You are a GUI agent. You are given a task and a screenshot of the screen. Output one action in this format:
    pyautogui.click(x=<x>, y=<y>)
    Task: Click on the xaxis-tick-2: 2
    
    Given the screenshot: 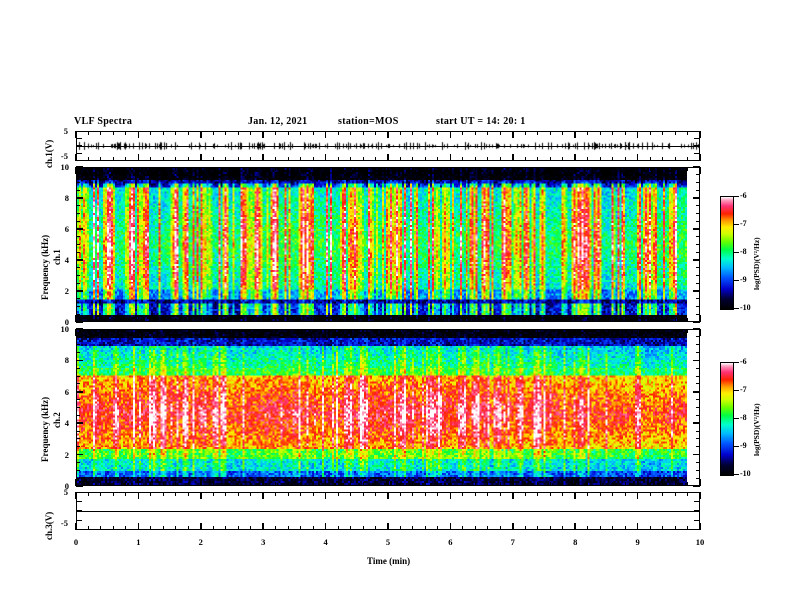 What is the action you would take?
    pyautogui.click(x=200, y=542)
    